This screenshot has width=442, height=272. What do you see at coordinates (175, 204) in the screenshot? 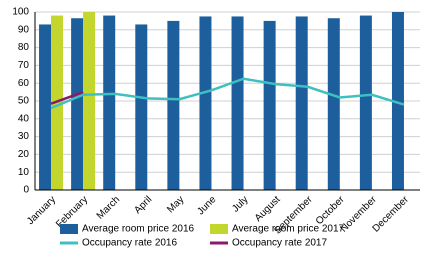
I see `x-tick-label: May` at bounding box center [175, 204].